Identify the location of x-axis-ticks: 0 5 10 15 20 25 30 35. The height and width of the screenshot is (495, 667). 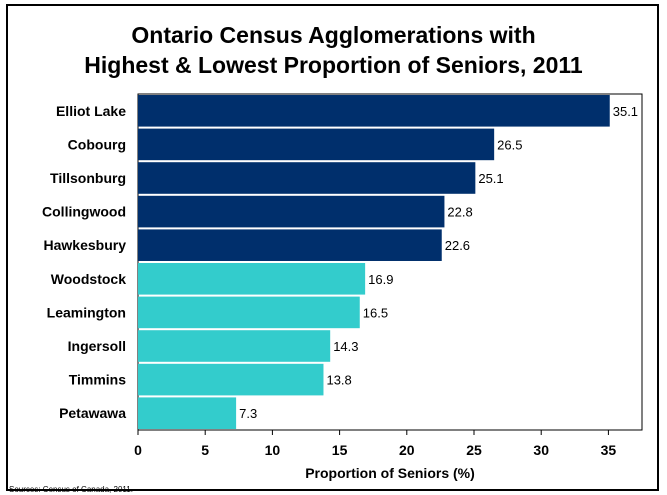
(375, 444).